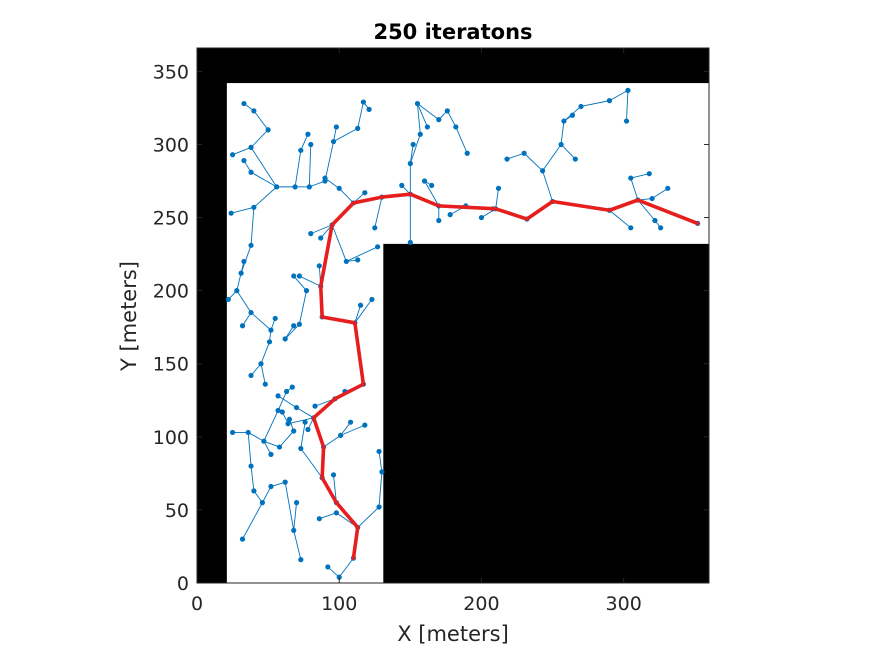 Image resolution: width=875 pixels, height=656 pixels. What do you see at coordinates (171, 219) in the screenshot?
I see `y-tick-label: 250` at bounding box center [171, 219].